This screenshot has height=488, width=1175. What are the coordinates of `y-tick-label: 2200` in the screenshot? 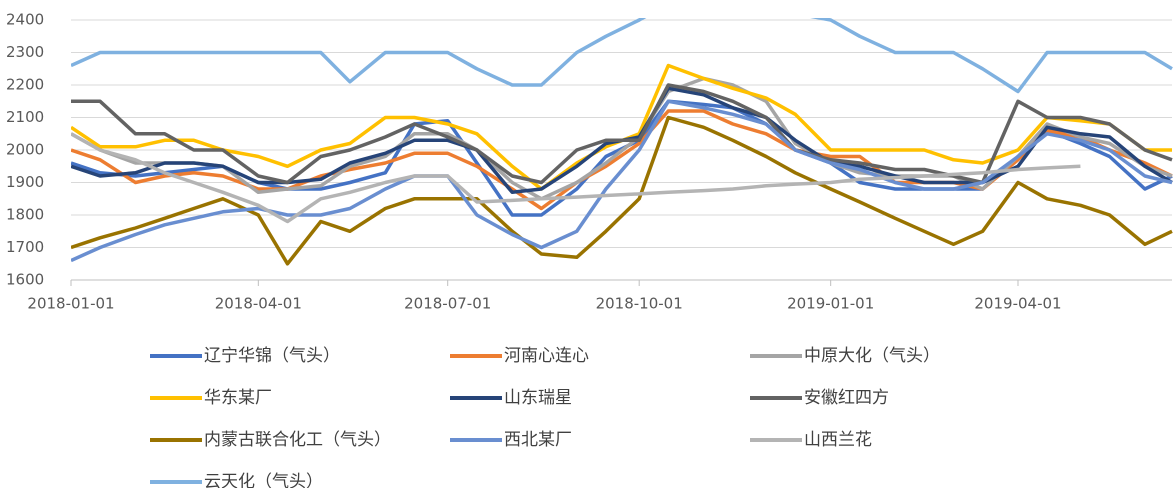 It's located at (25, 85).